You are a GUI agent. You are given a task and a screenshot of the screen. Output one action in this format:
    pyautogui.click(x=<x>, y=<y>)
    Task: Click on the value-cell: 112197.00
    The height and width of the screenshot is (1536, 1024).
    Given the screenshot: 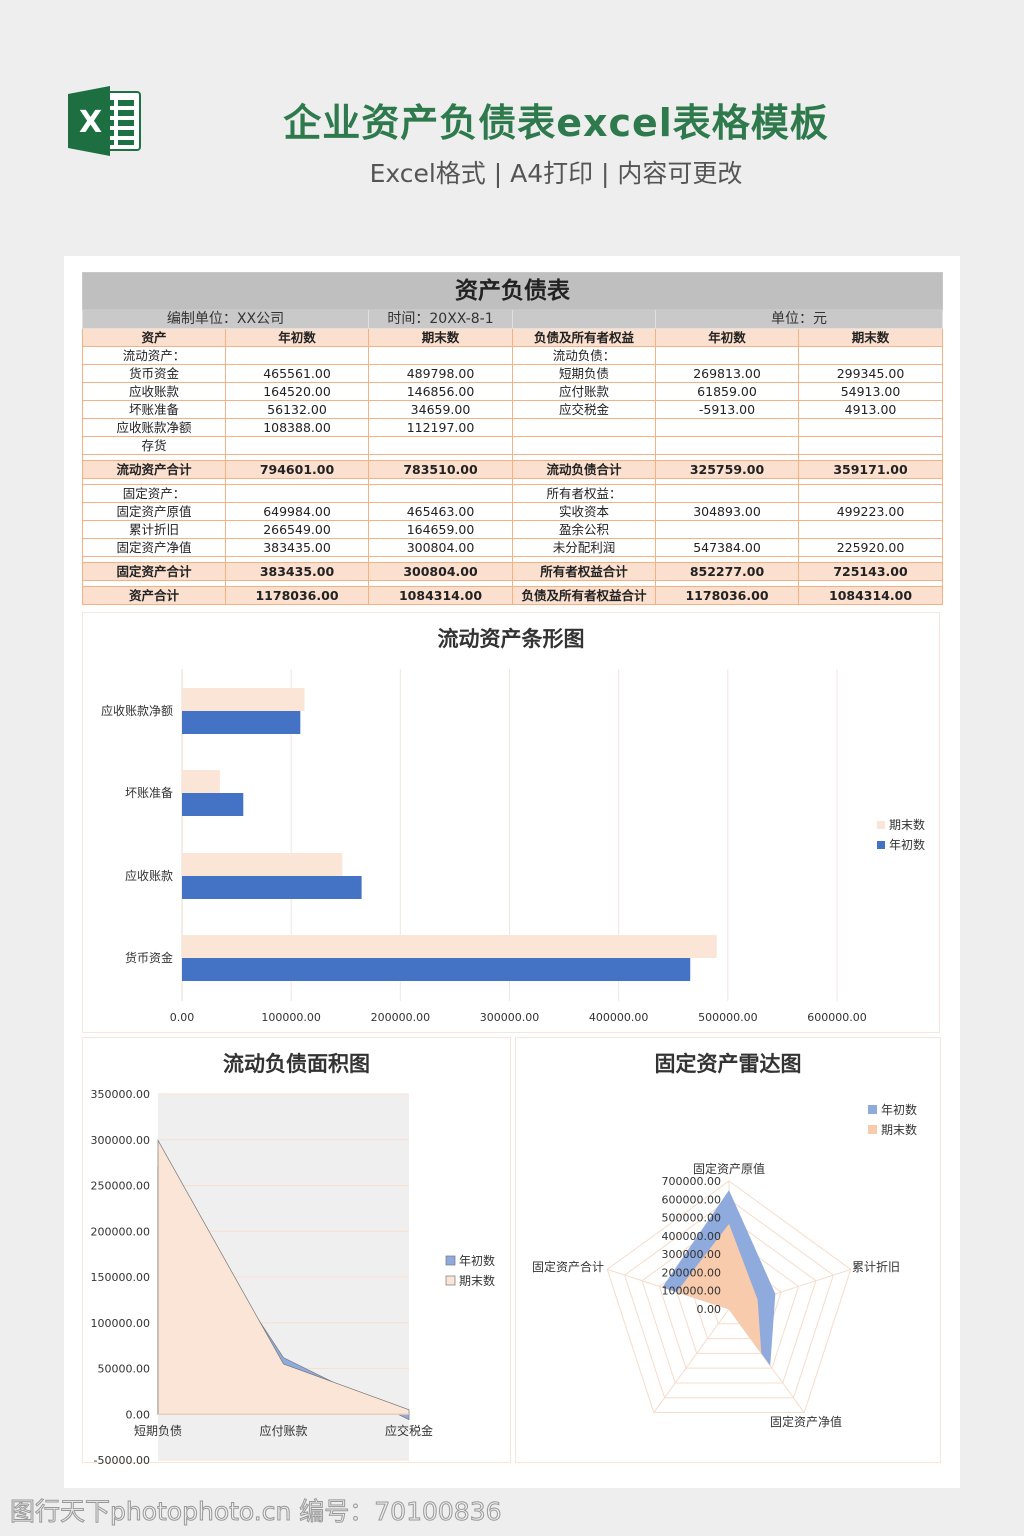 What is the action you would take?
    pyautogui.click(x=440, y=427)
    